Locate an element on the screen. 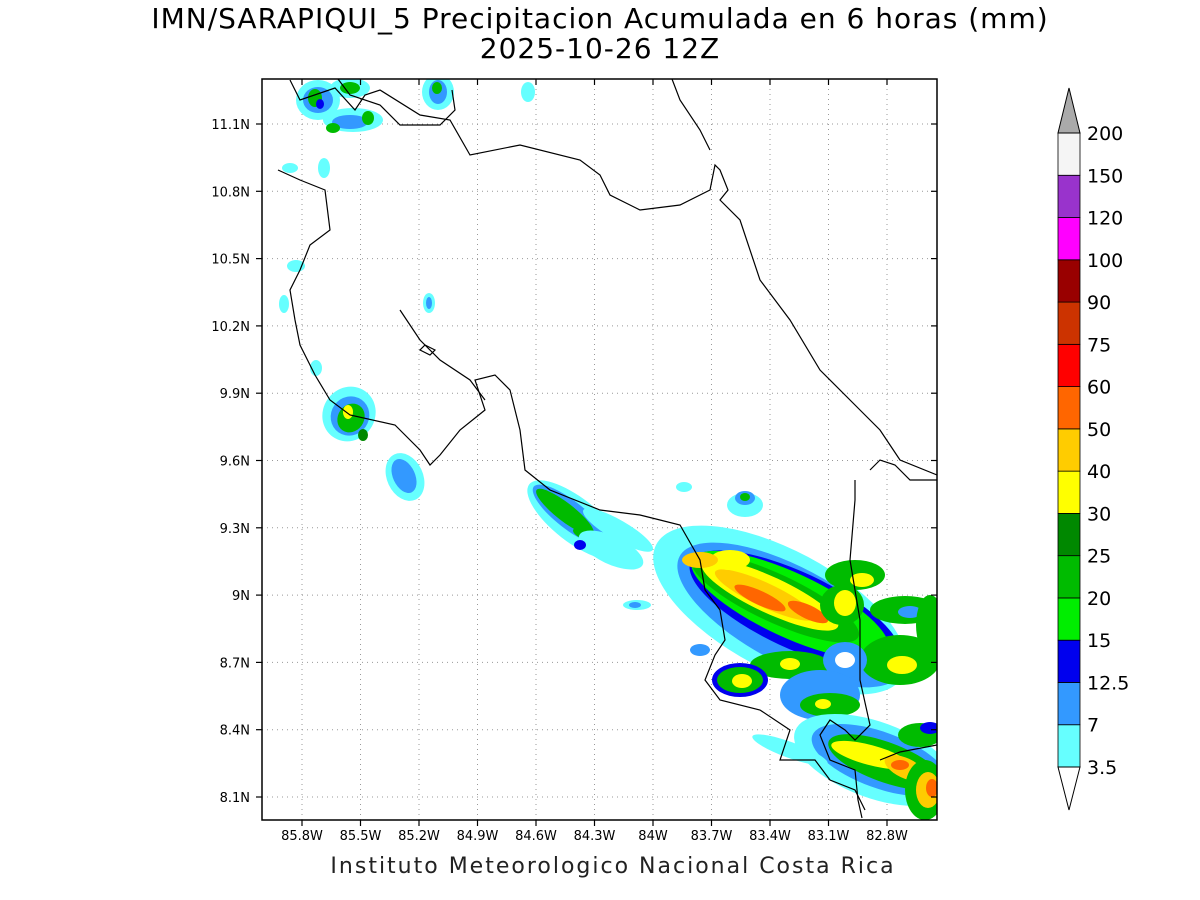  y-tick-label: 9.6N is located at coordinates (235, 462).